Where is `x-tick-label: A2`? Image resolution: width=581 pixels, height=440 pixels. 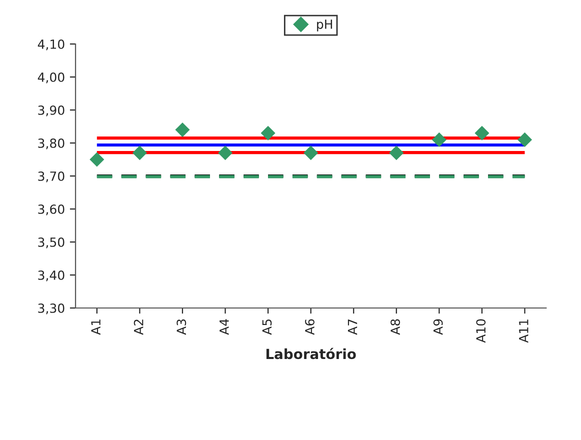 x-tick-label: A2 is located at coordinates (139, 327).